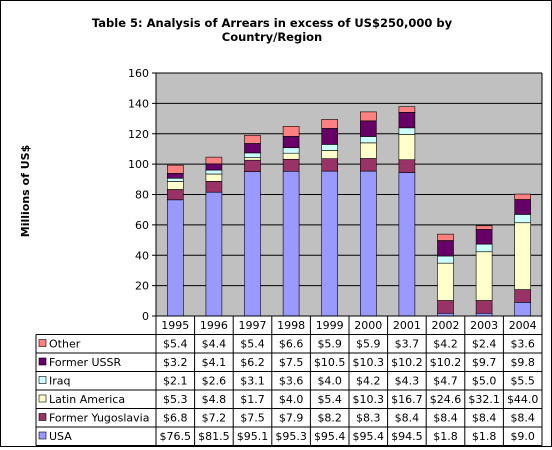  Describe the element at coordinates (214, 436) in the screenshot. I see `data-table-value: $81.5` at that location.